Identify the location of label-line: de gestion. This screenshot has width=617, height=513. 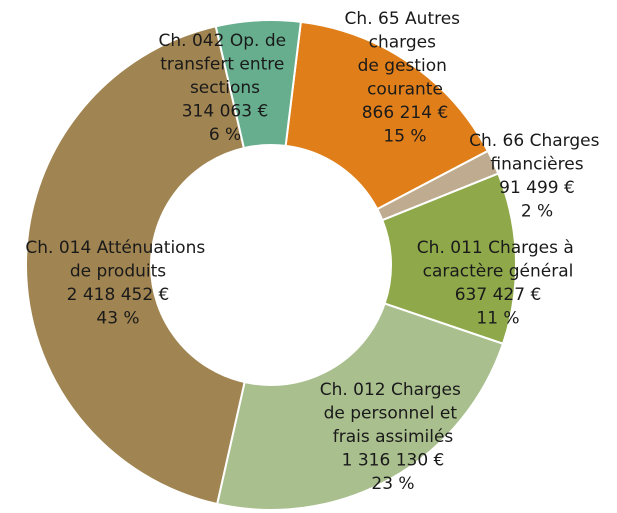
(405, 66).